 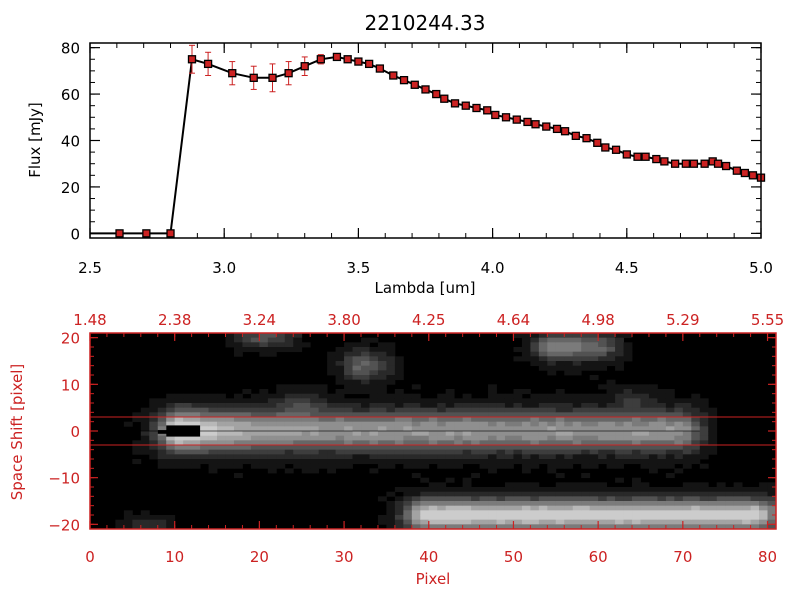 I want to click on pixel-tick-label: 10, so click(x=174, y=557).